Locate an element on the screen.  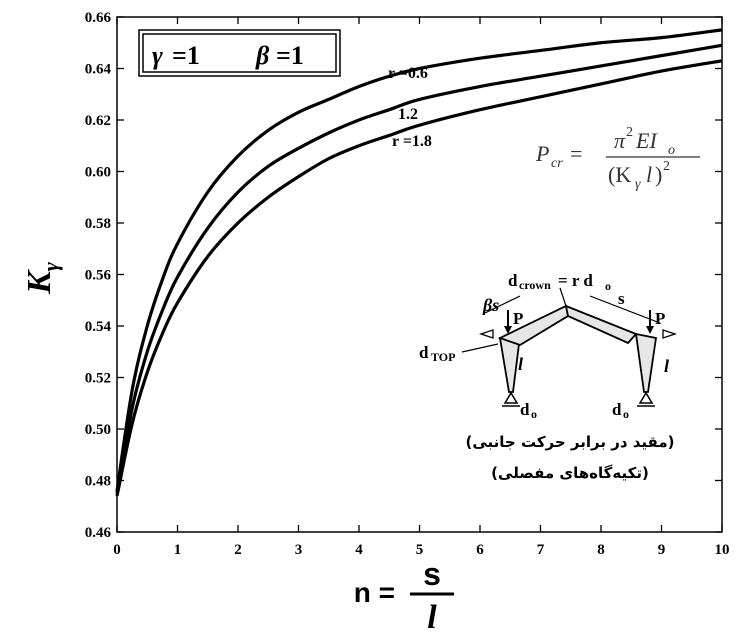
crown-leader is located at coordinates (563, 297).